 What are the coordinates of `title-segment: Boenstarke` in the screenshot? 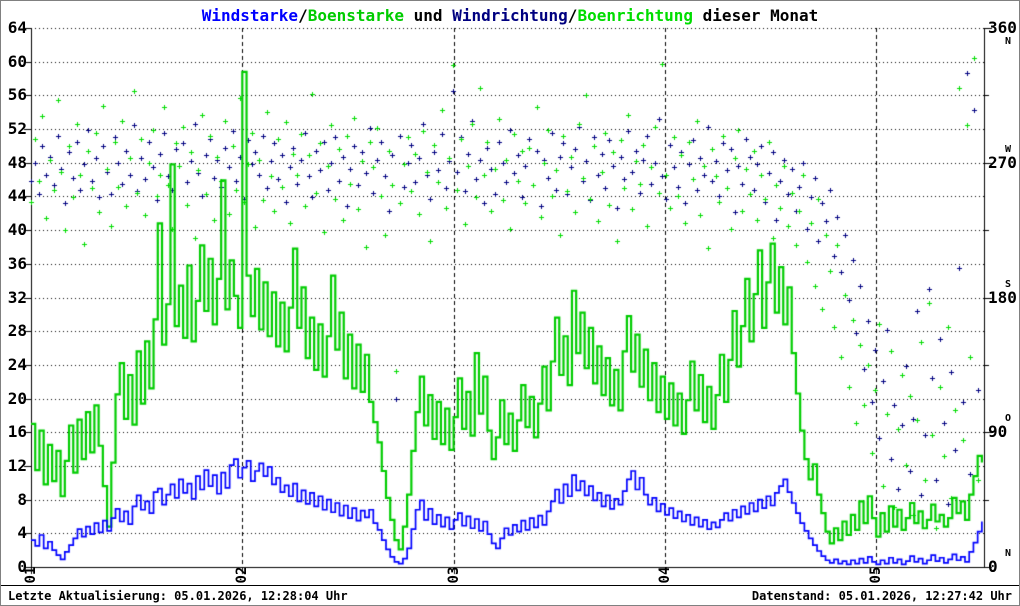 It's located at (356, 15).